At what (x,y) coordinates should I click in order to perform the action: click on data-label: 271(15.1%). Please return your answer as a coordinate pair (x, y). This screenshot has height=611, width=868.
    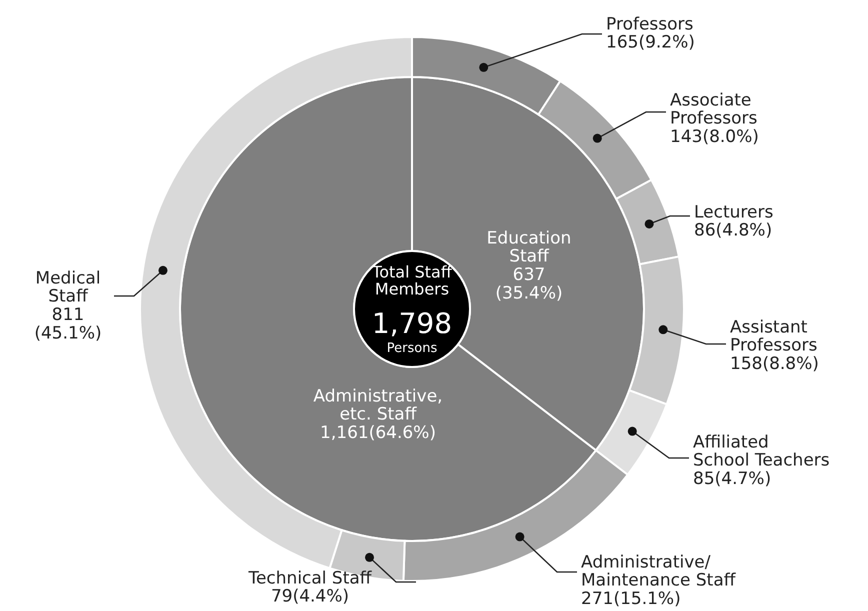
    Looking at the image, I should click on (631, 599).